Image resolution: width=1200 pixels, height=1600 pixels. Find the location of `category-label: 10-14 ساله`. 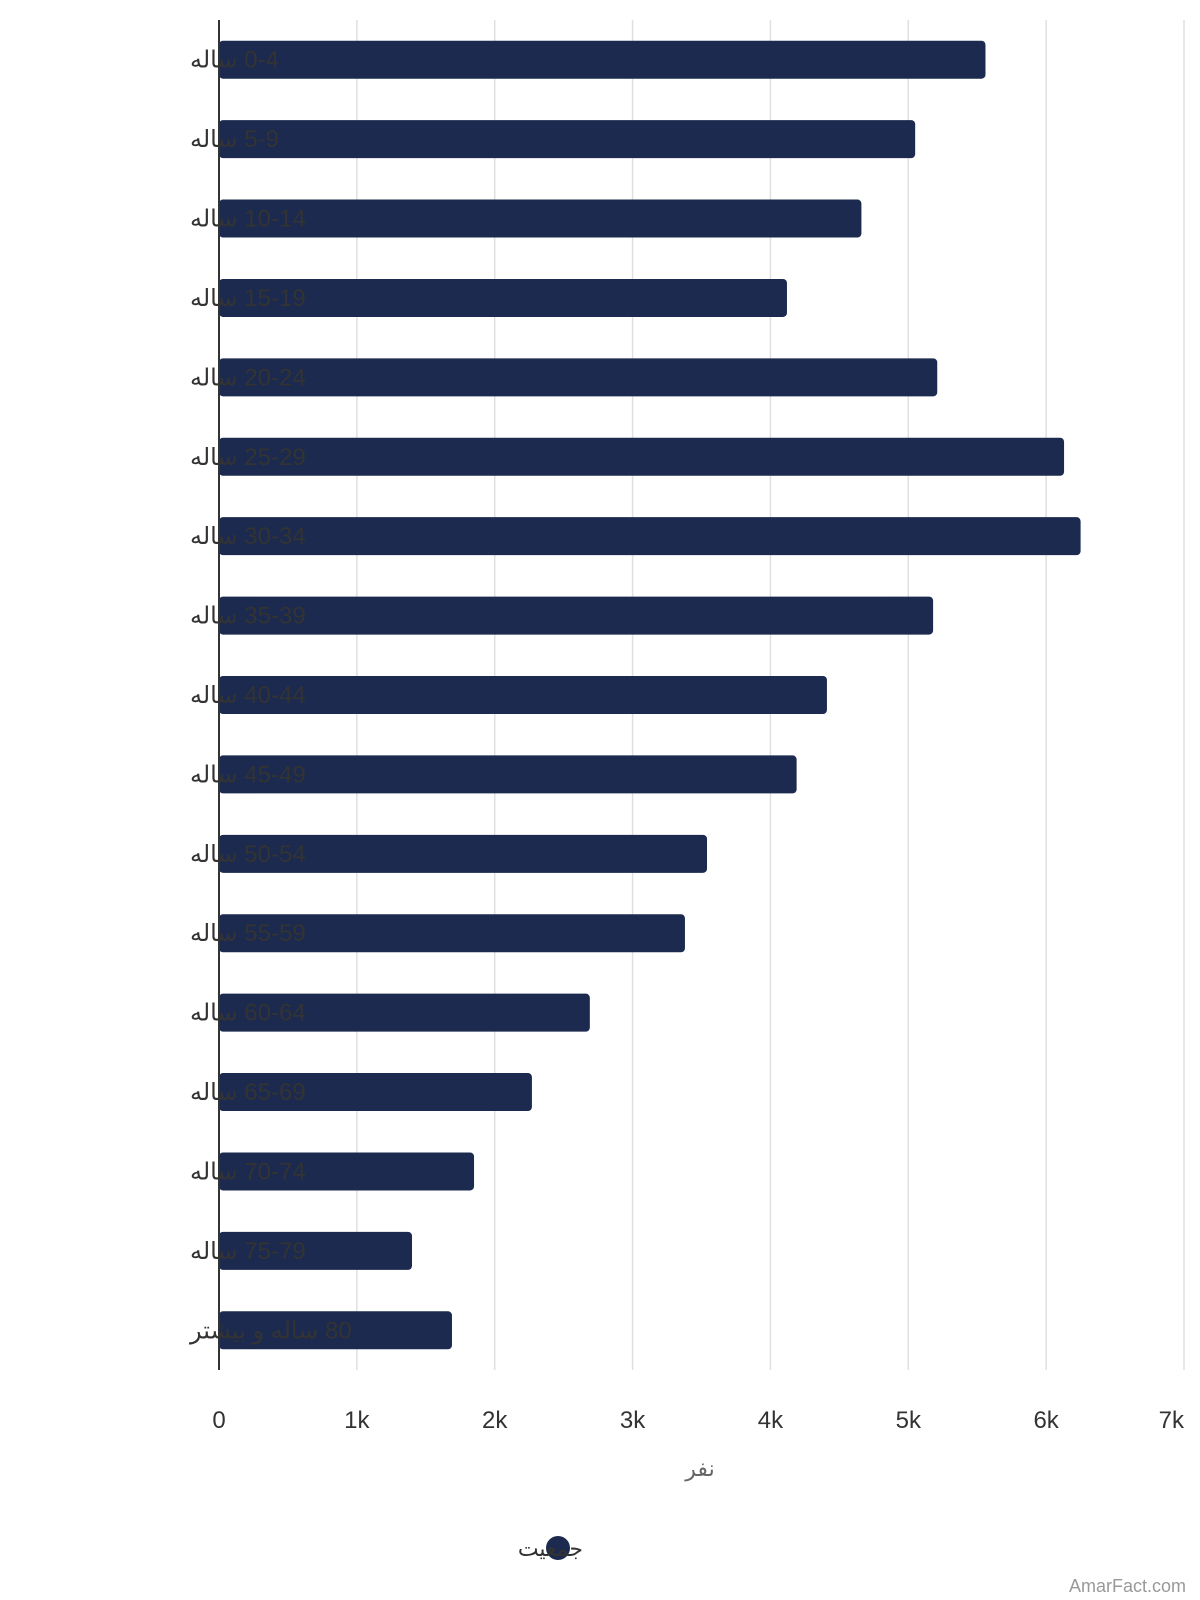

category-label: 10-14 ساله is located at coordinates (248, 219).